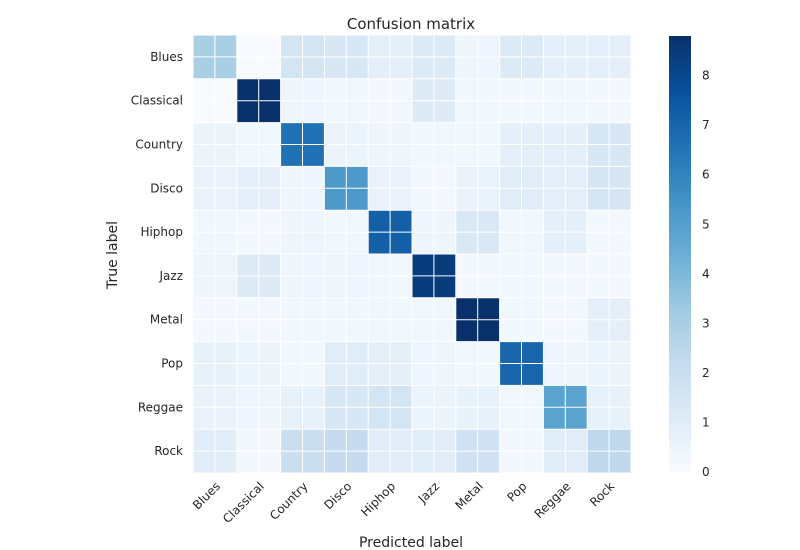  What do you see at coordinates (706, 175) in the screenshot?
I see `colorbar-tick-label: 6` at bounding box center [706, 175].